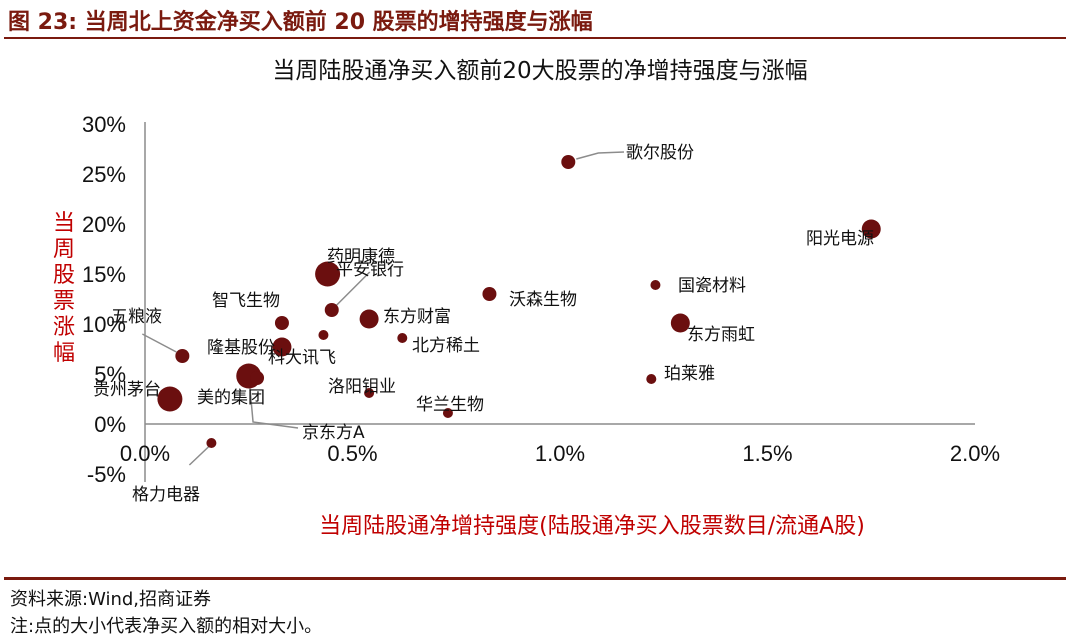 Image resolution: width=1080 pixels, height=639 pixels. I want to click on y-axis-label: 当周股票涨幅, so click(64, 288).